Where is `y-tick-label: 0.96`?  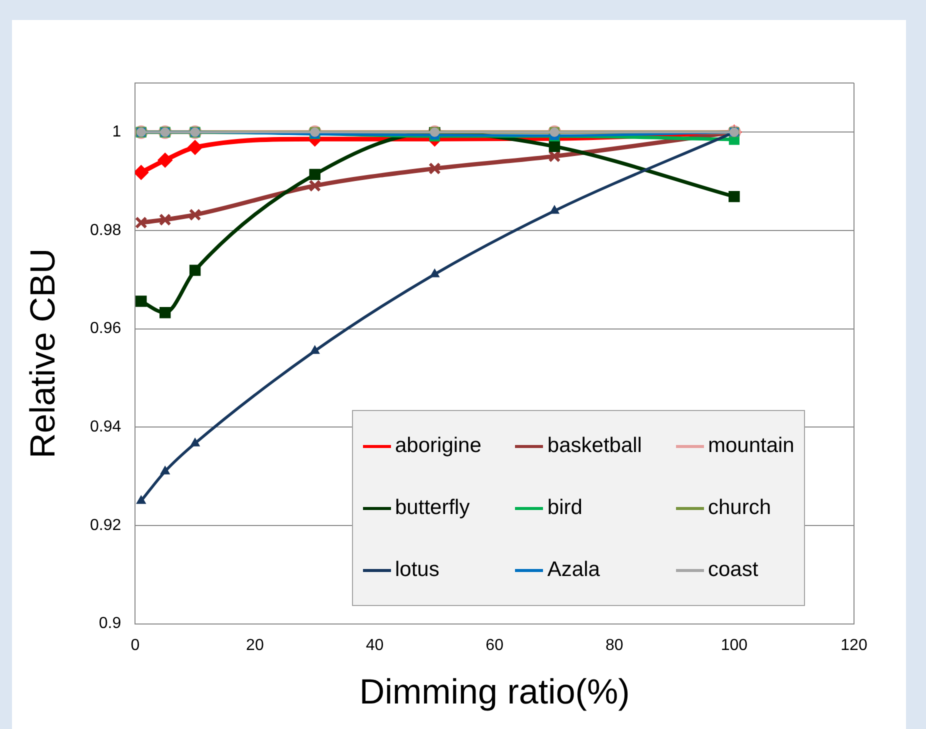 y-tick-label: 0.96 is located at coordinates (106, 329).